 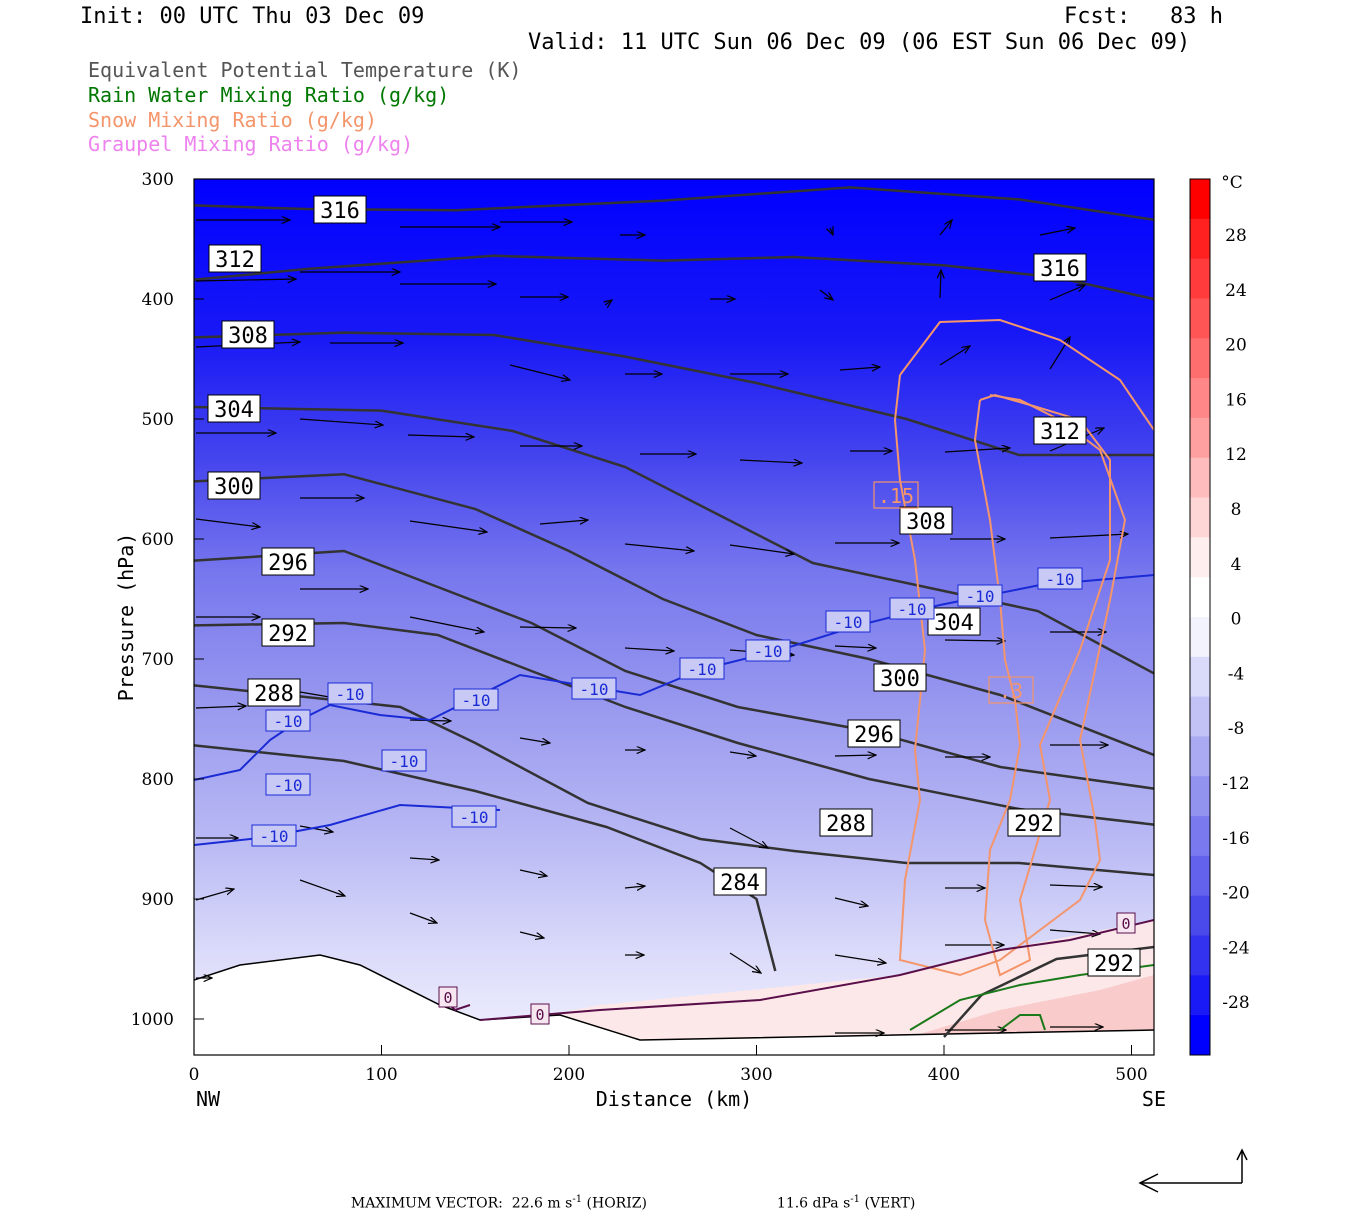 What do you see at coordinates (1235, 894) in the screenshot?
I see `colorbar-tick-label: -20` at bounding box center [1235, 894].